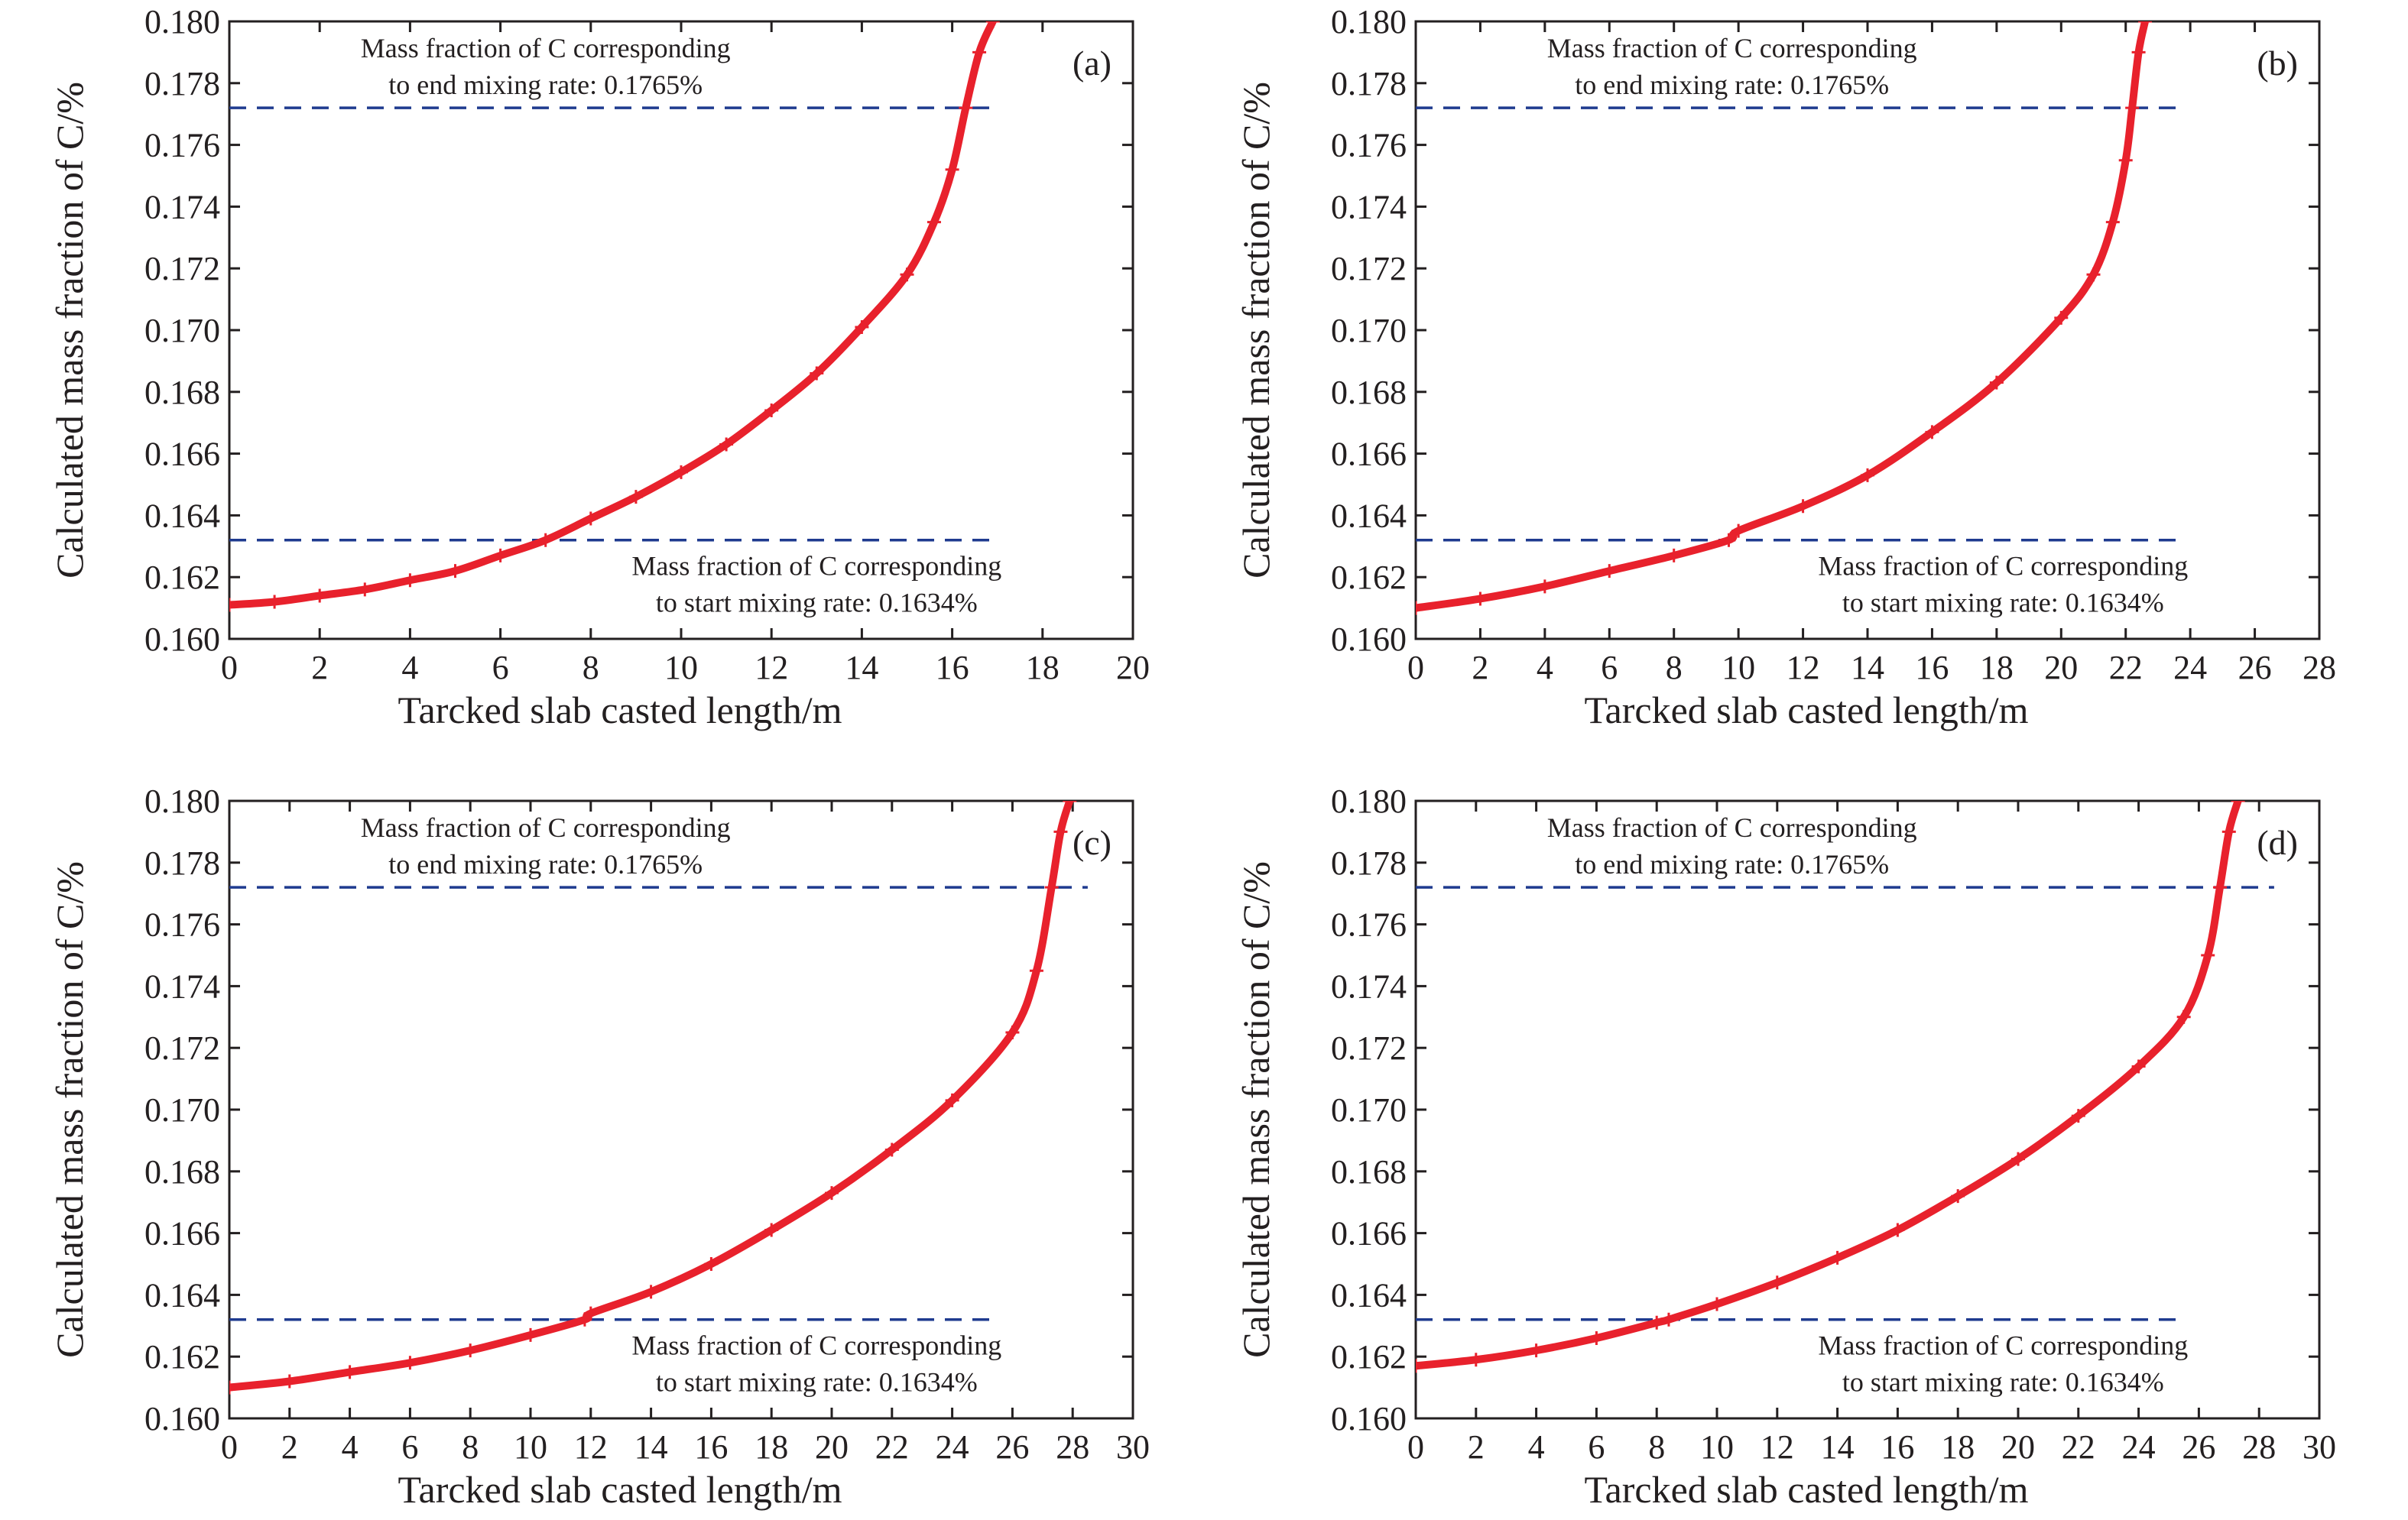  I want to click on x-tick-label: 26, so click(2255, 667).